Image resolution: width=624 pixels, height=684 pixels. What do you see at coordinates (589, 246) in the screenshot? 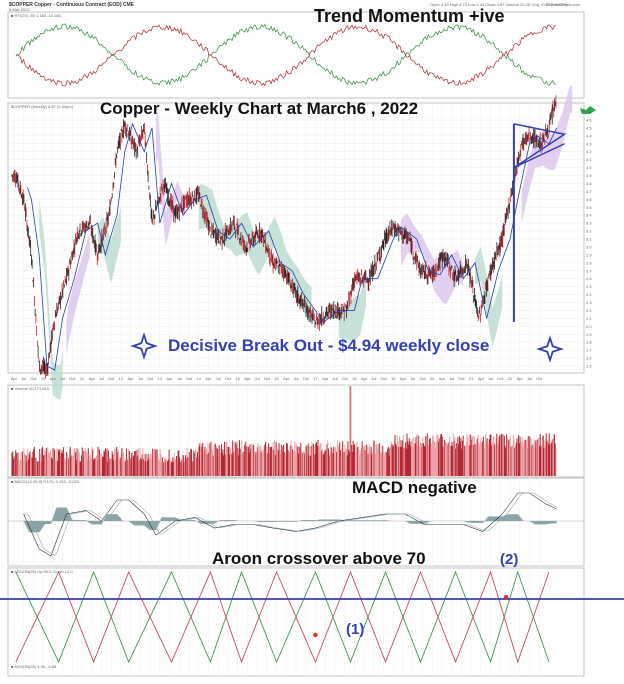
I see `y-tick-label: 3.0` at bounding box center [589, 246].